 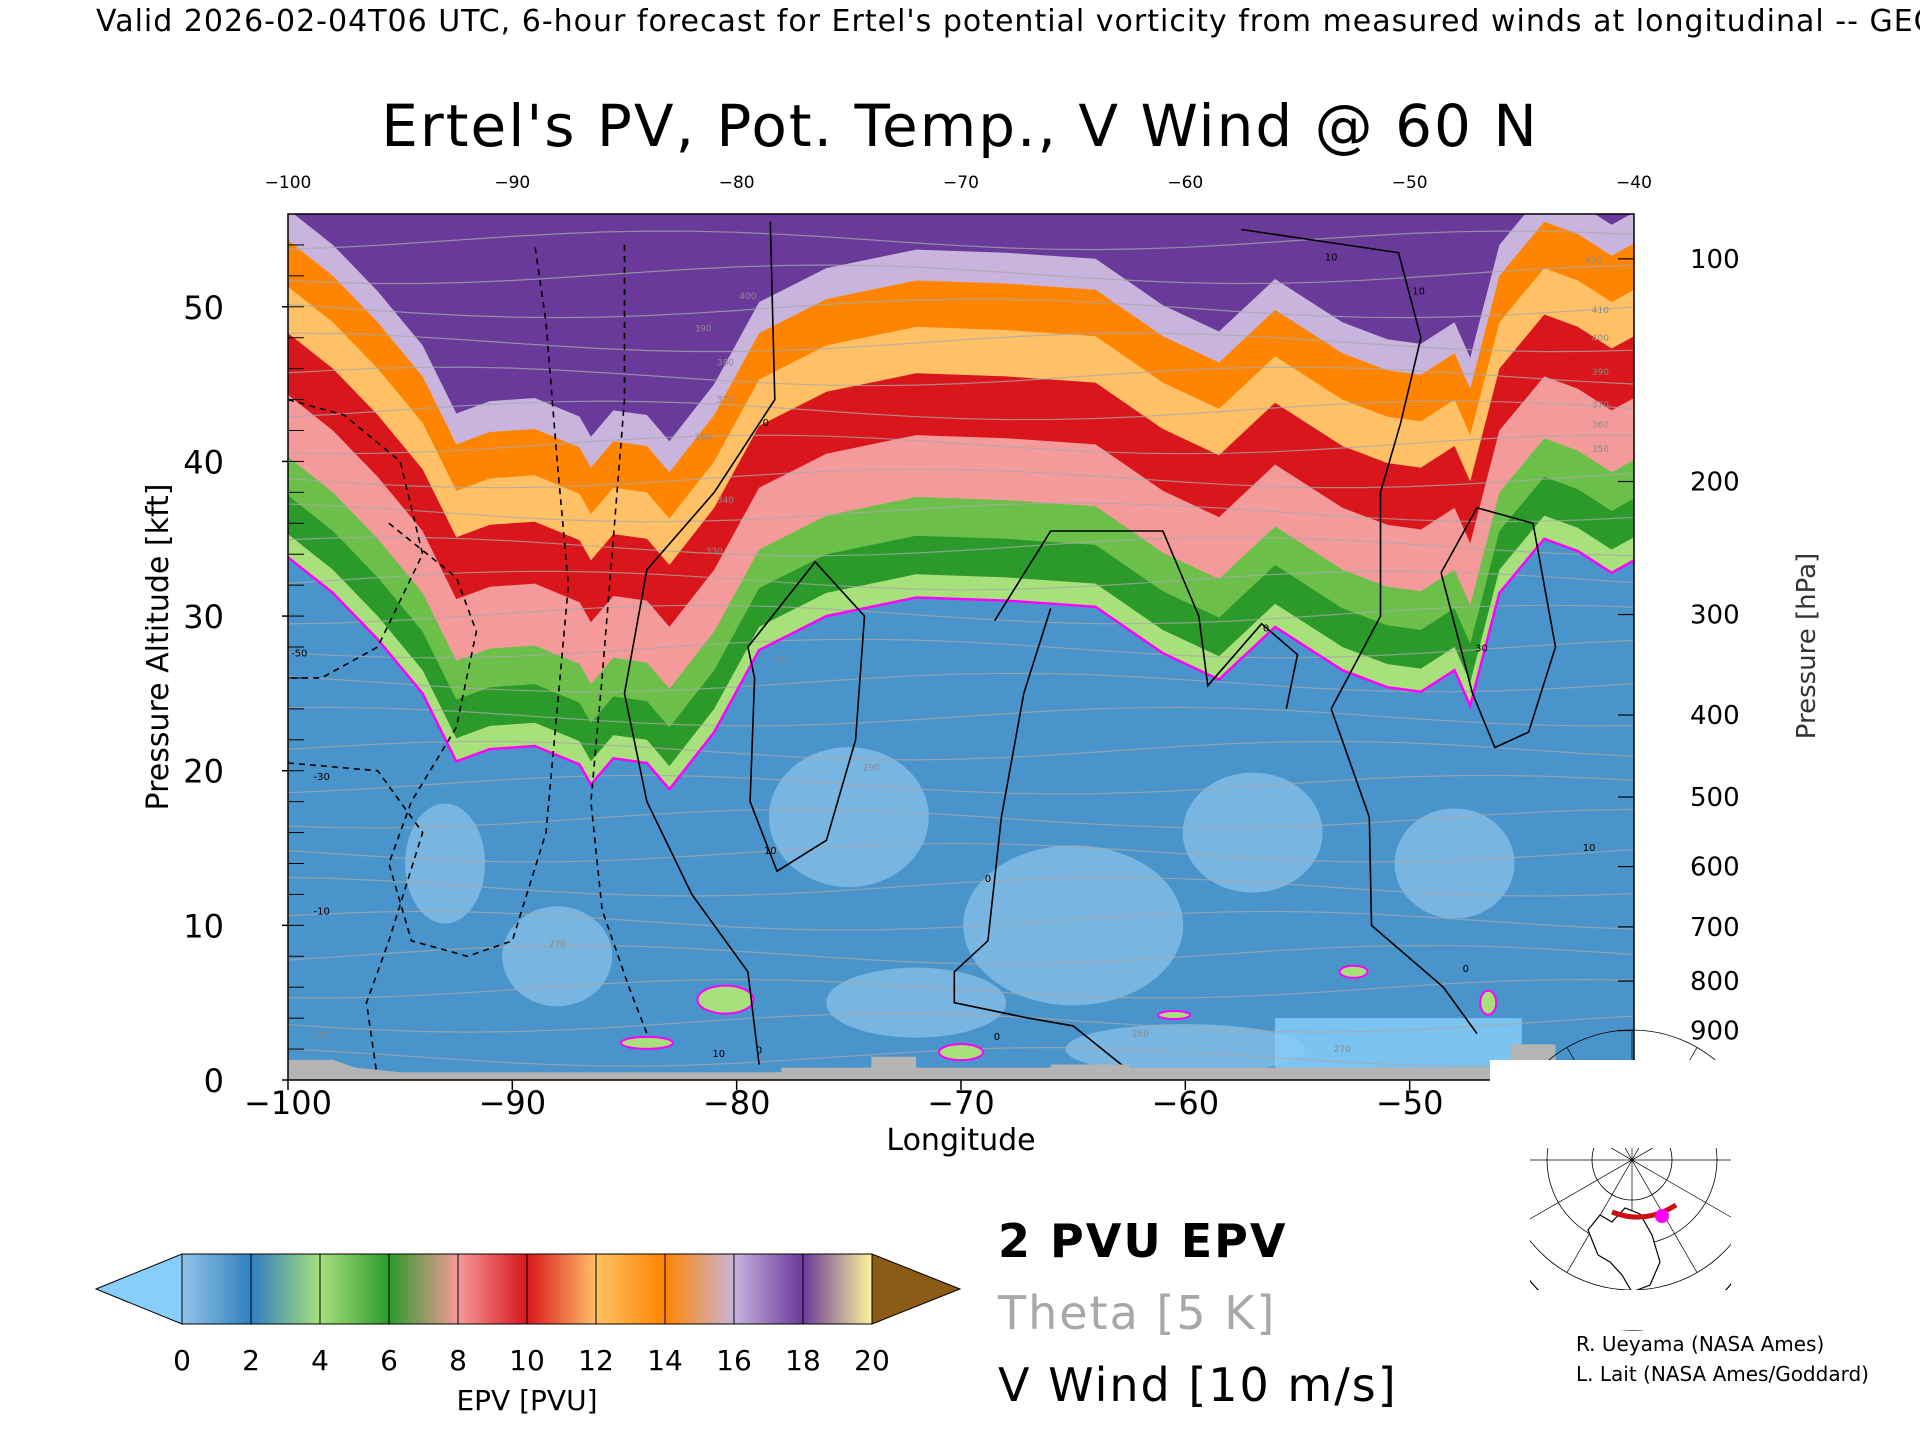 I want to click on colorbar-tick-label: 16, so click(x=734, y=1360).